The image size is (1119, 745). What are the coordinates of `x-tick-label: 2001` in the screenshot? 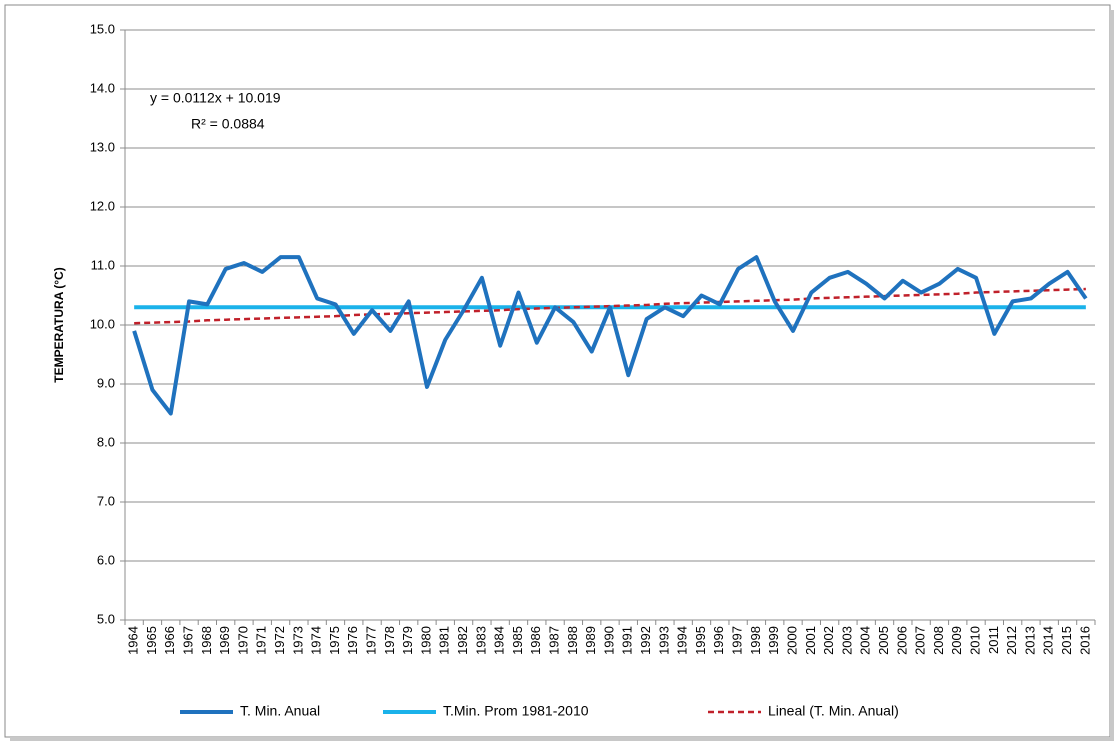 It's located at (810, 640).